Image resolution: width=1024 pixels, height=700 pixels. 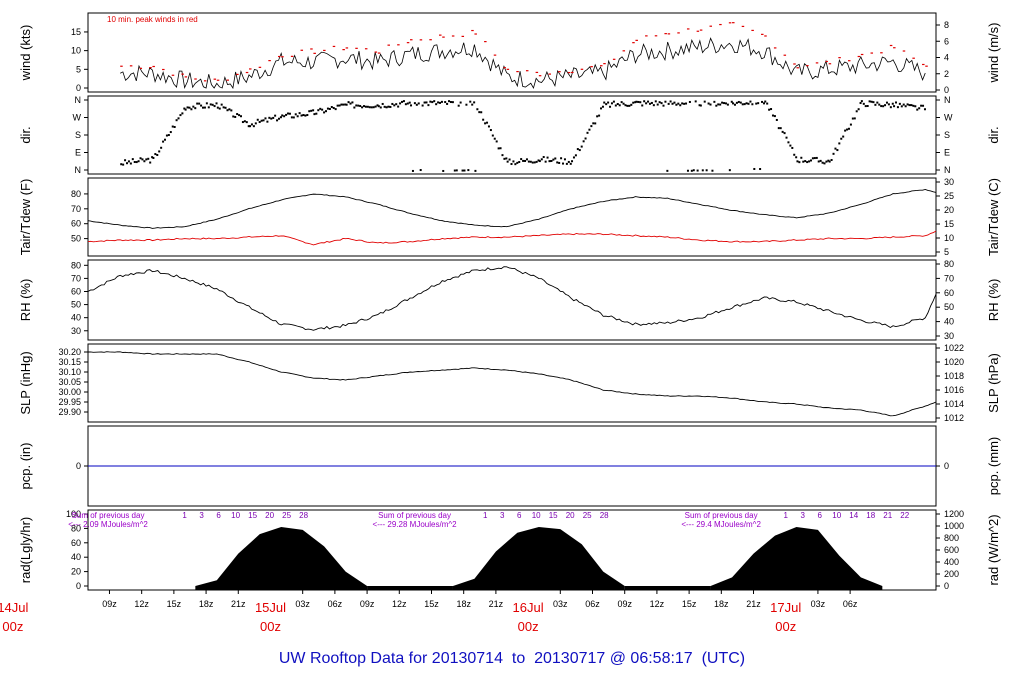 I want to click on ylabel-left-temp: Tair/Tdew (F), so click(x=25, y=217).